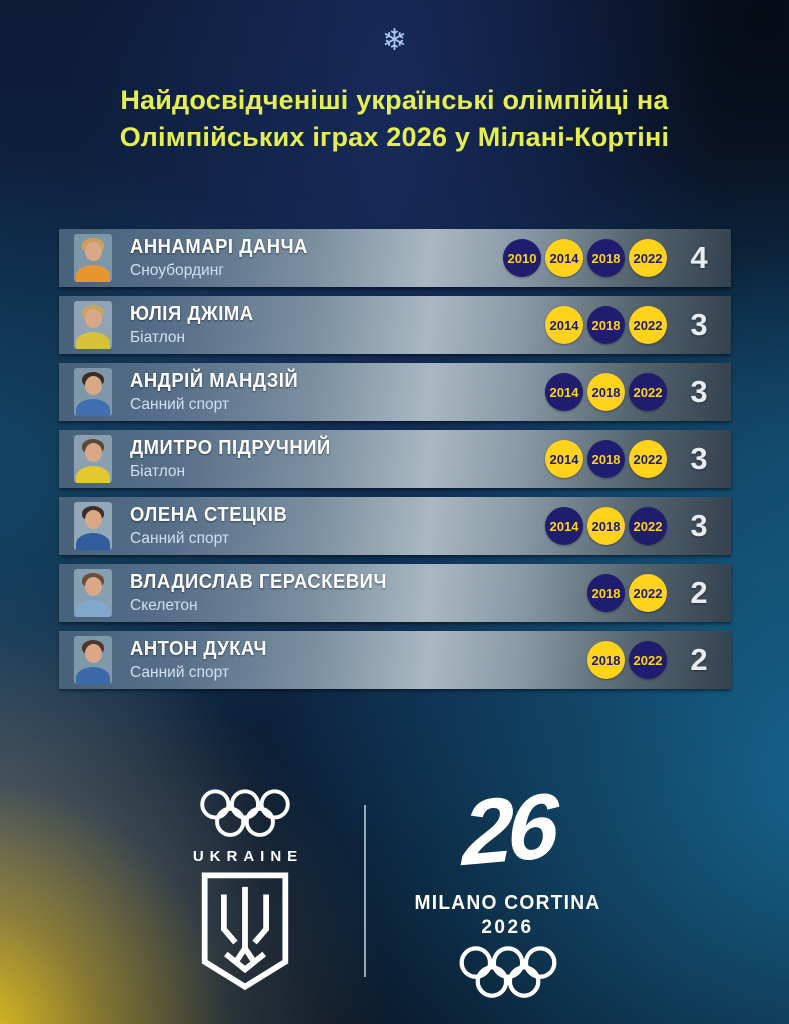  I want to click on games-badges: 2010 2014 2018 2022, so click(583, 258).